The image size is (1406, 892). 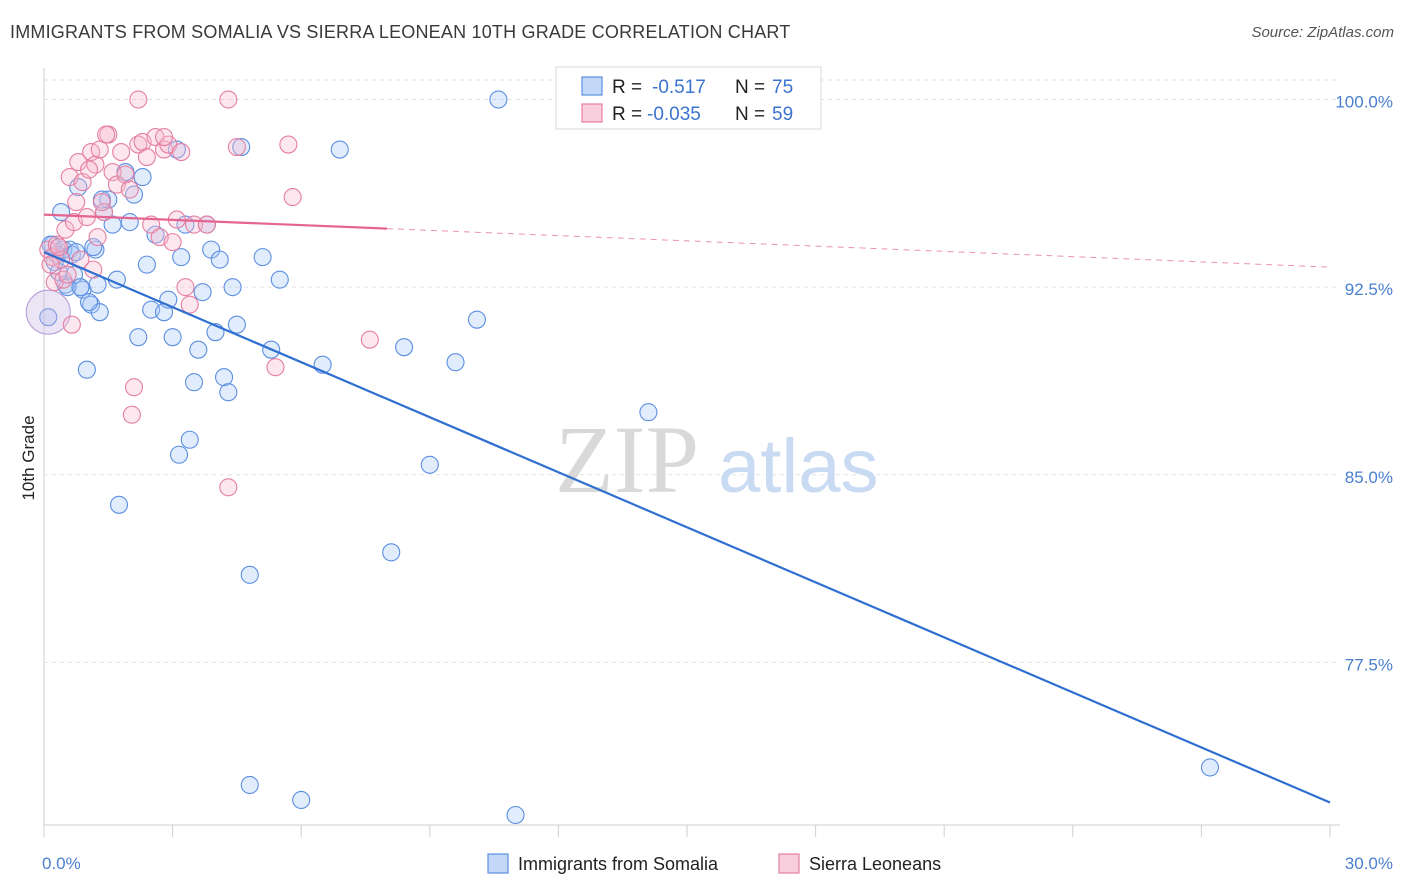 I want to click on legend-n-value-2: 59, so click(x=782, y=114).